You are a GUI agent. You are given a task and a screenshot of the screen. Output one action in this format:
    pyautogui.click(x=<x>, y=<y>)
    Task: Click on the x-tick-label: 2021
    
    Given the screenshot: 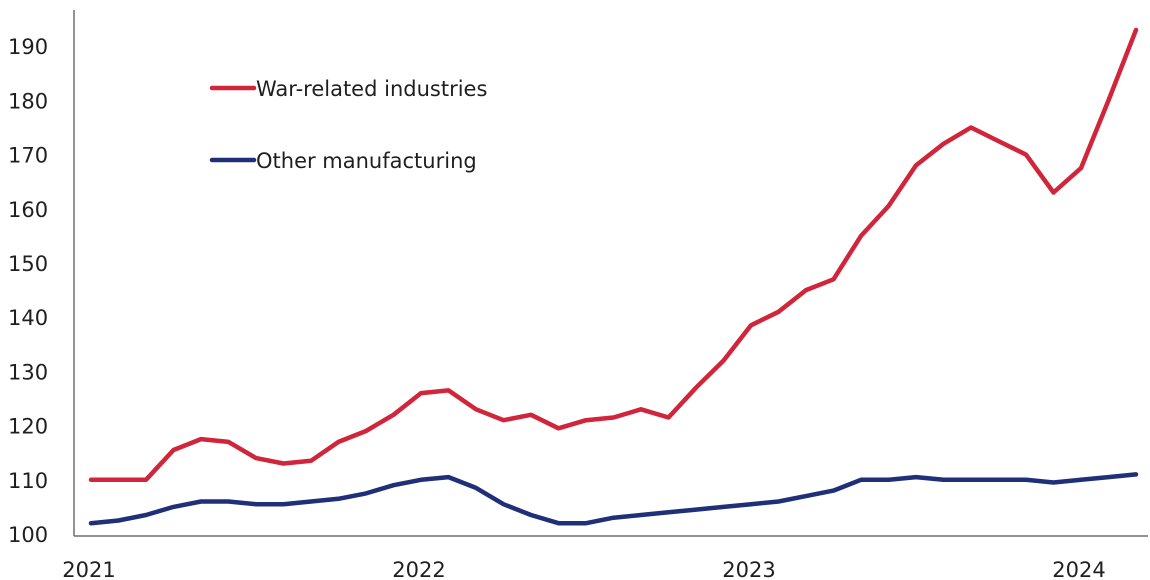 What is the action you would take?
    pyautogui.click(x=88, y=569)
    